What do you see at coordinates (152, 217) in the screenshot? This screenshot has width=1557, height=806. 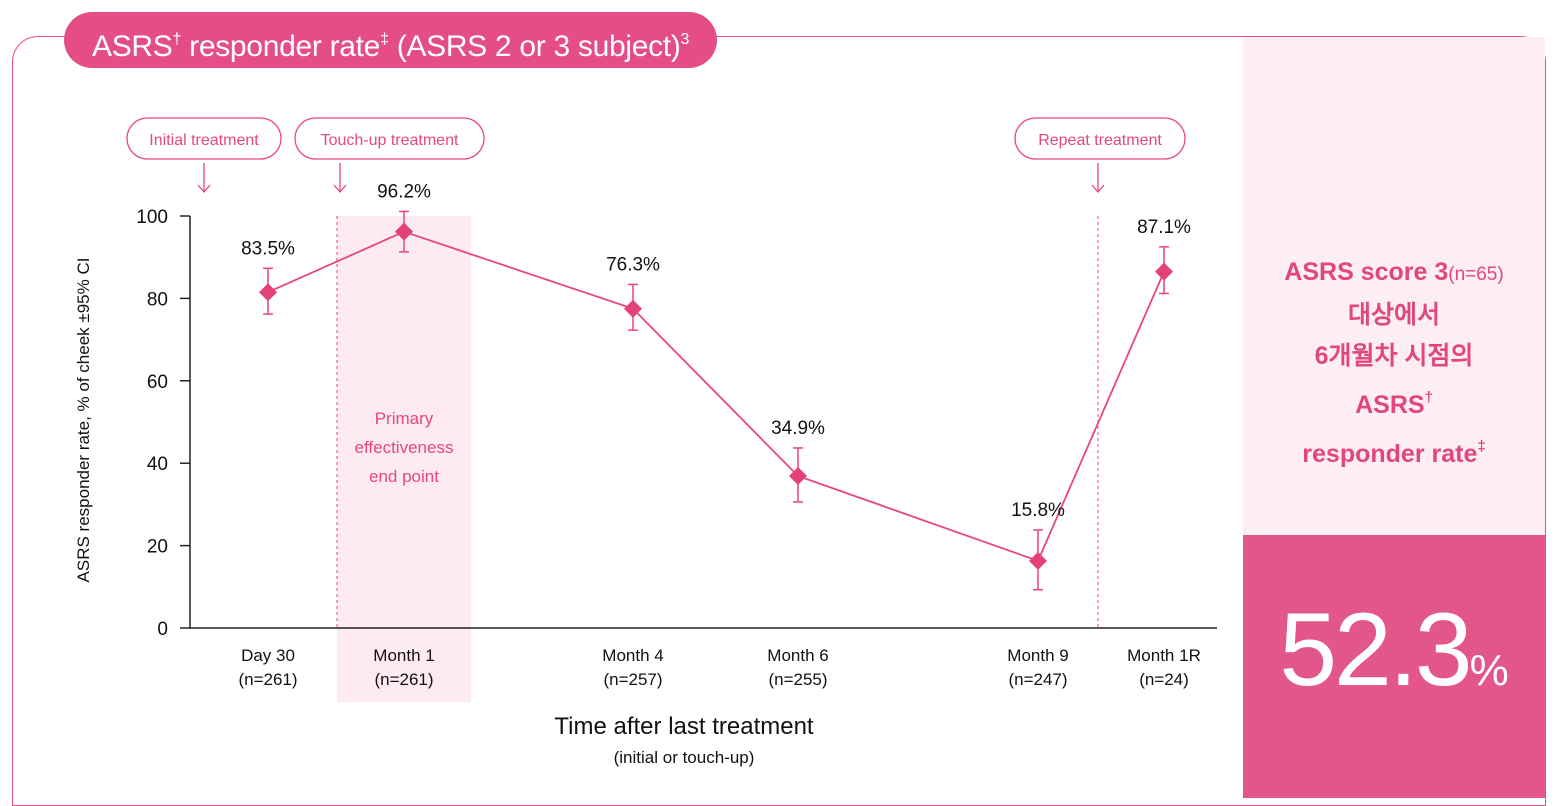 I see `y-tick-label: 100` at bounding box center [152, 217].